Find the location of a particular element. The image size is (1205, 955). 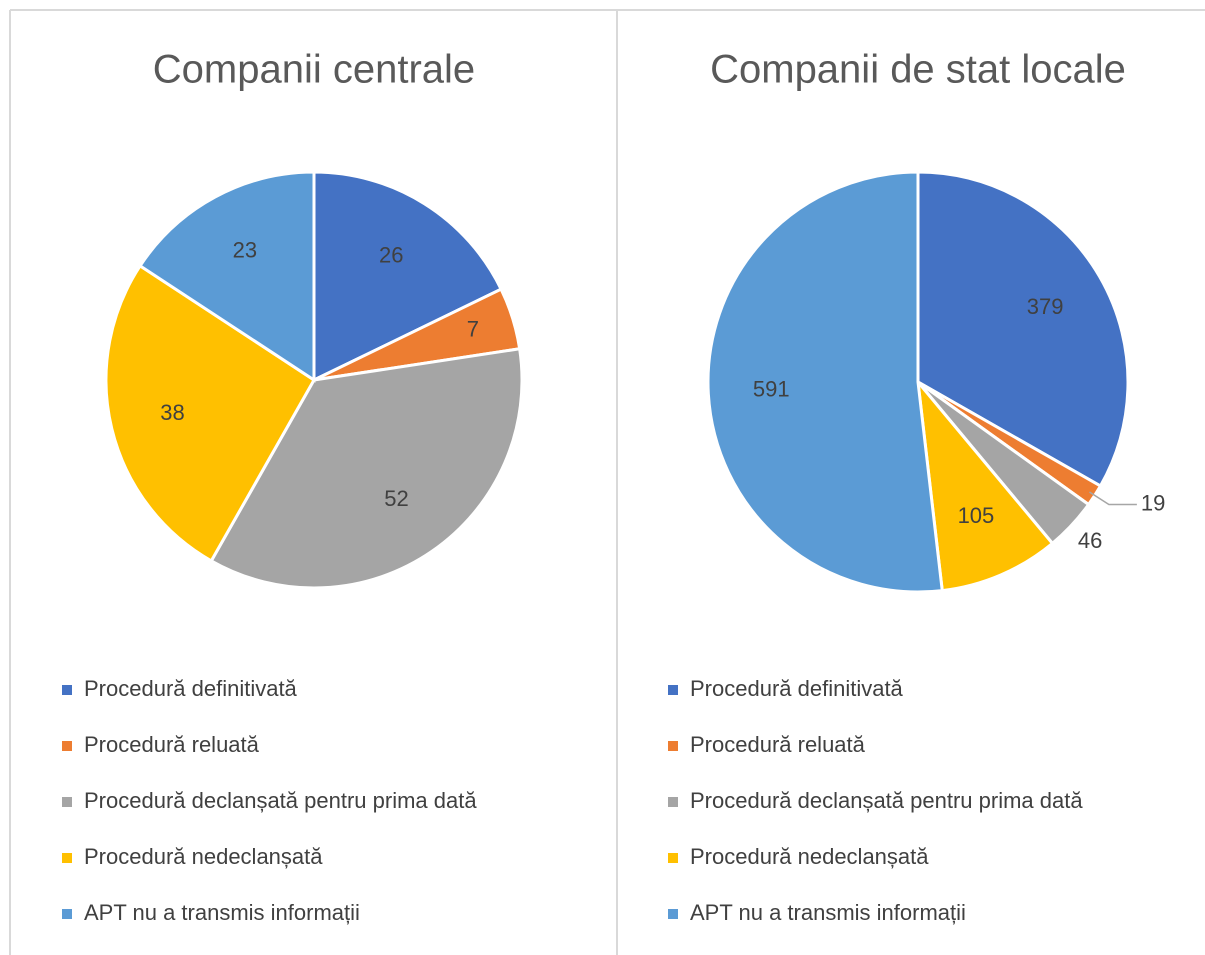

data-label: 105 is located at coordinates (976, 515).